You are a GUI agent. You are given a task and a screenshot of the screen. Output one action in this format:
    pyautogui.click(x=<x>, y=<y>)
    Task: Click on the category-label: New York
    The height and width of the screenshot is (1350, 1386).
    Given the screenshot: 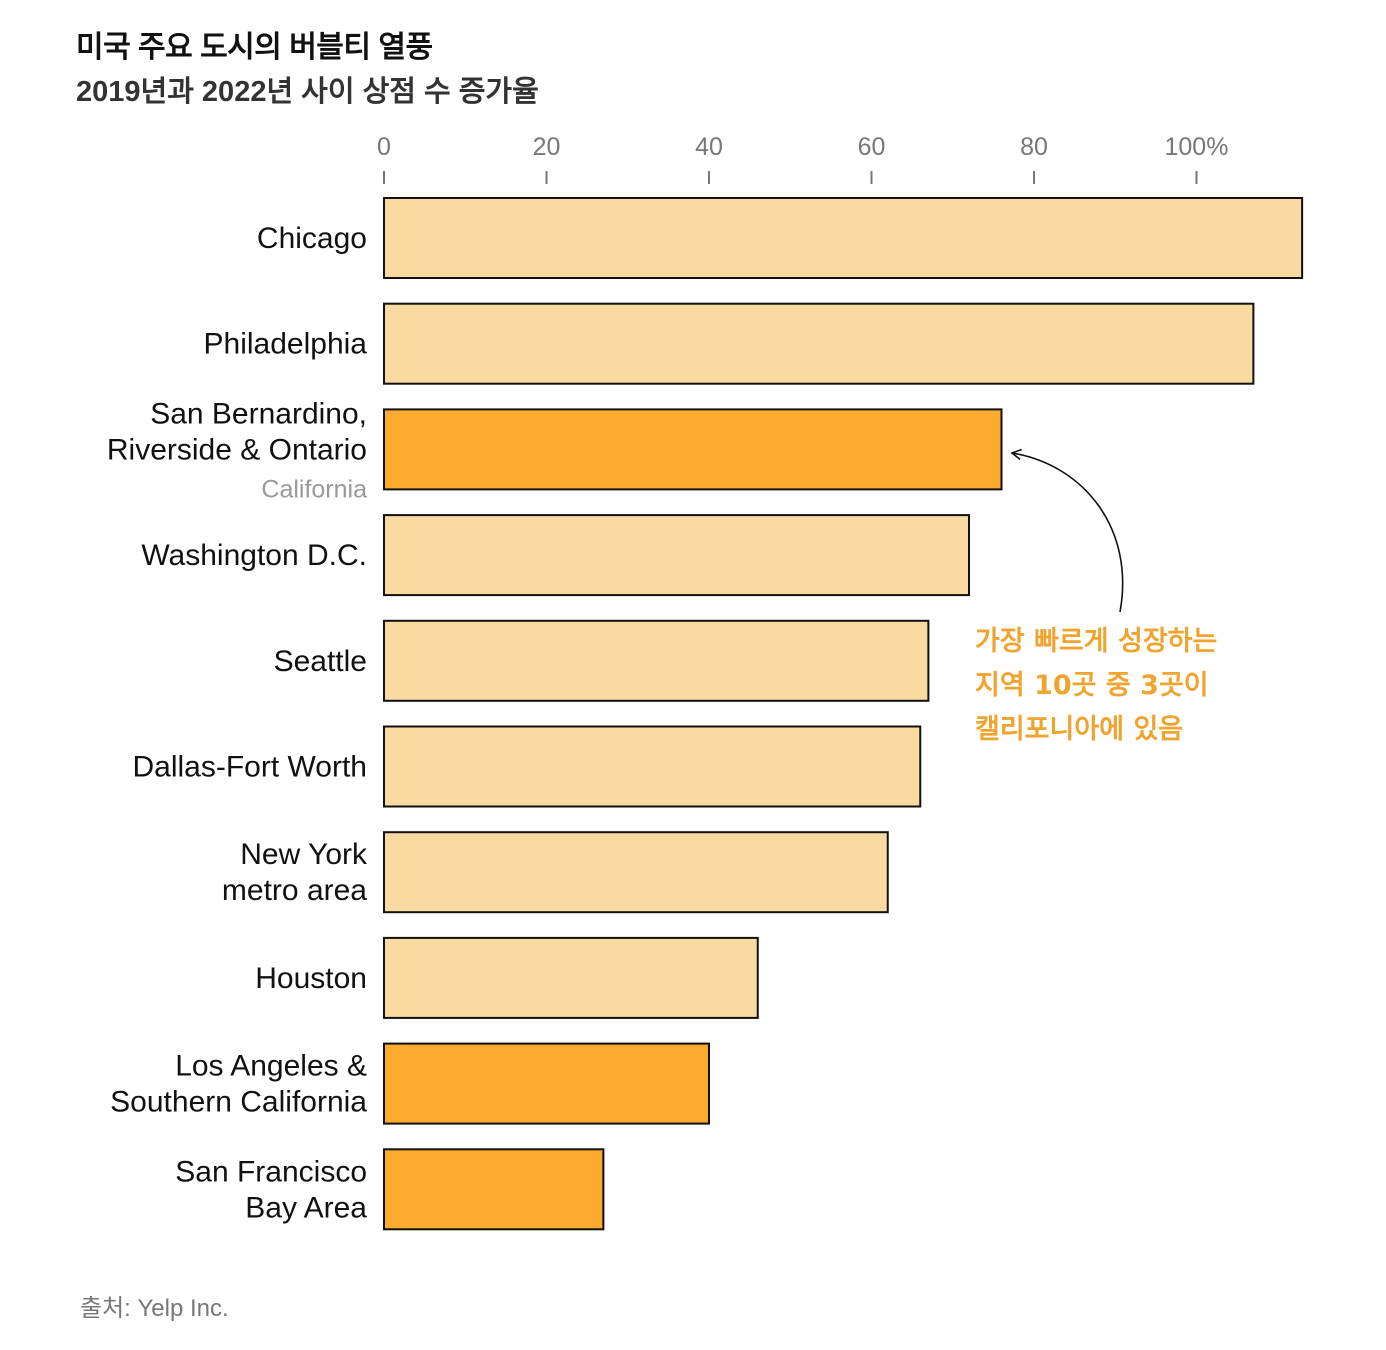 What is the action you would take?
    pyautogui.click(x=304, y=854)
    